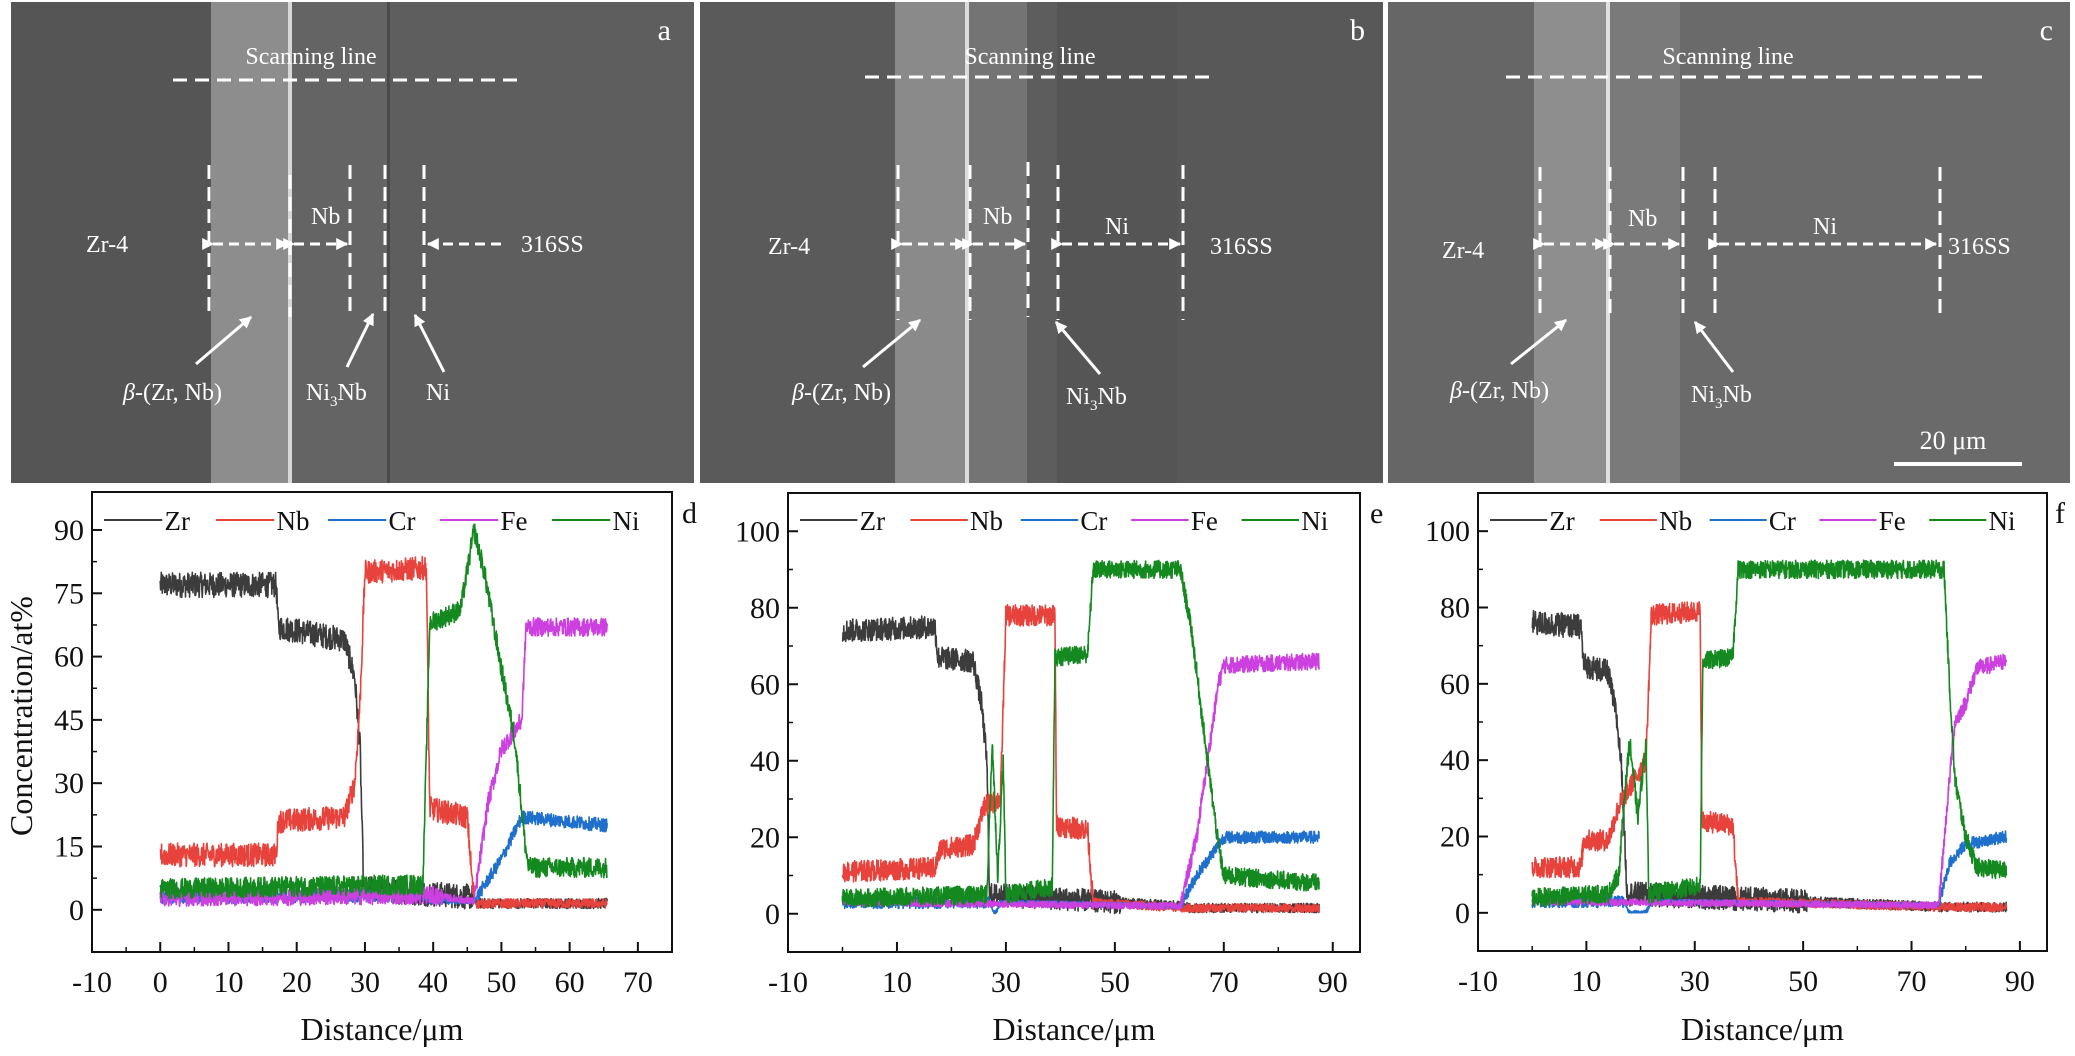  What do you see at coordinates (1769, 781) in the screenshot?
I see `series-line-fe` at bounding box center [1769, 781].